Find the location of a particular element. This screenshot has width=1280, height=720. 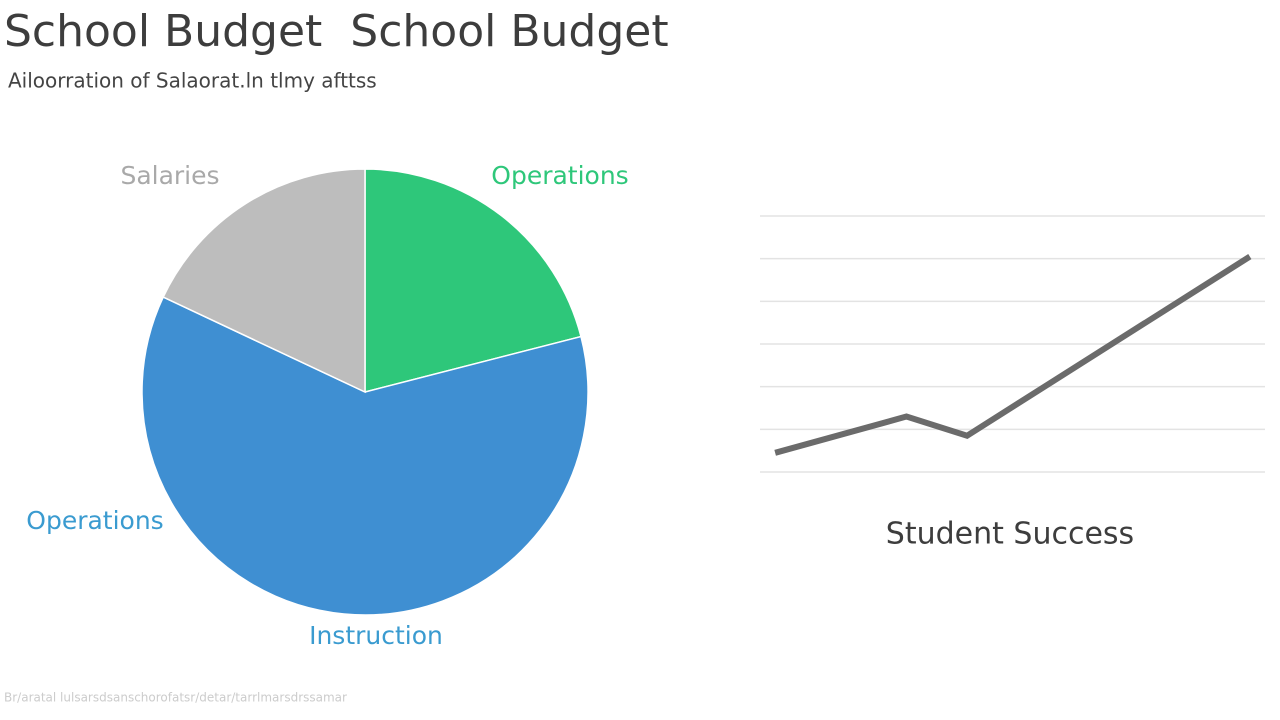

slice-label: Salaries is located at coordinates (169, 175).